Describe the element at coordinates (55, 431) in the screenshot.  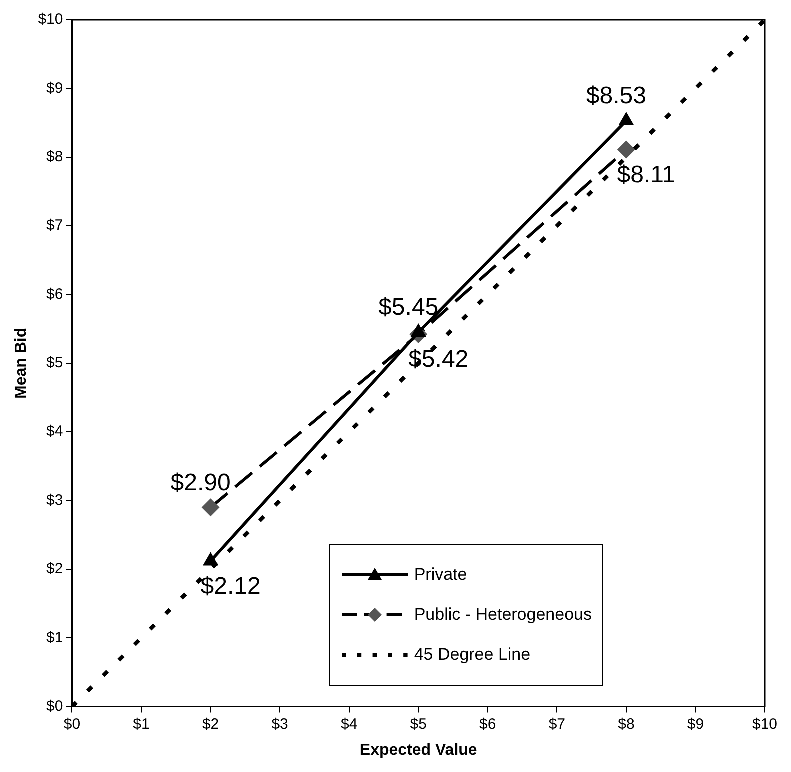
I see `y-tick-label: $4` at that location.